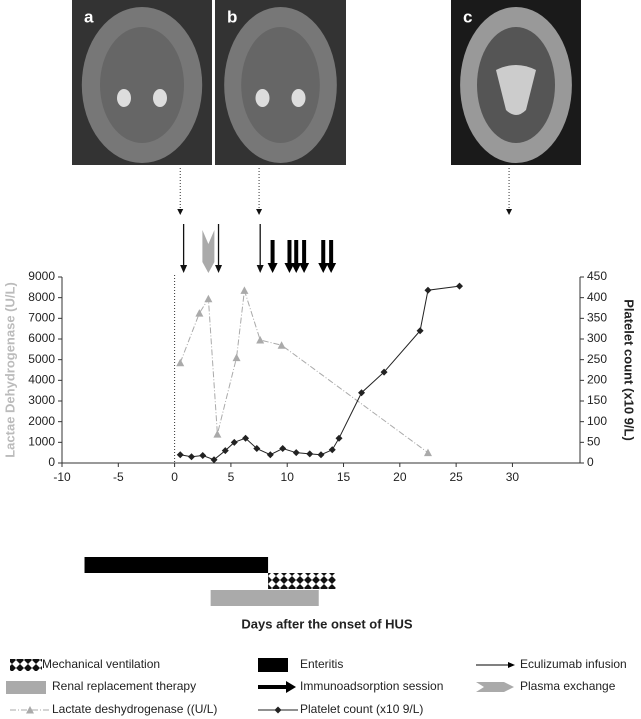 This screenshot has width=641, height=719. What do you see at coordinates (118, 477) in the screenshot?
I see `x-tick-label: -5` at bounding box center [118, 477].